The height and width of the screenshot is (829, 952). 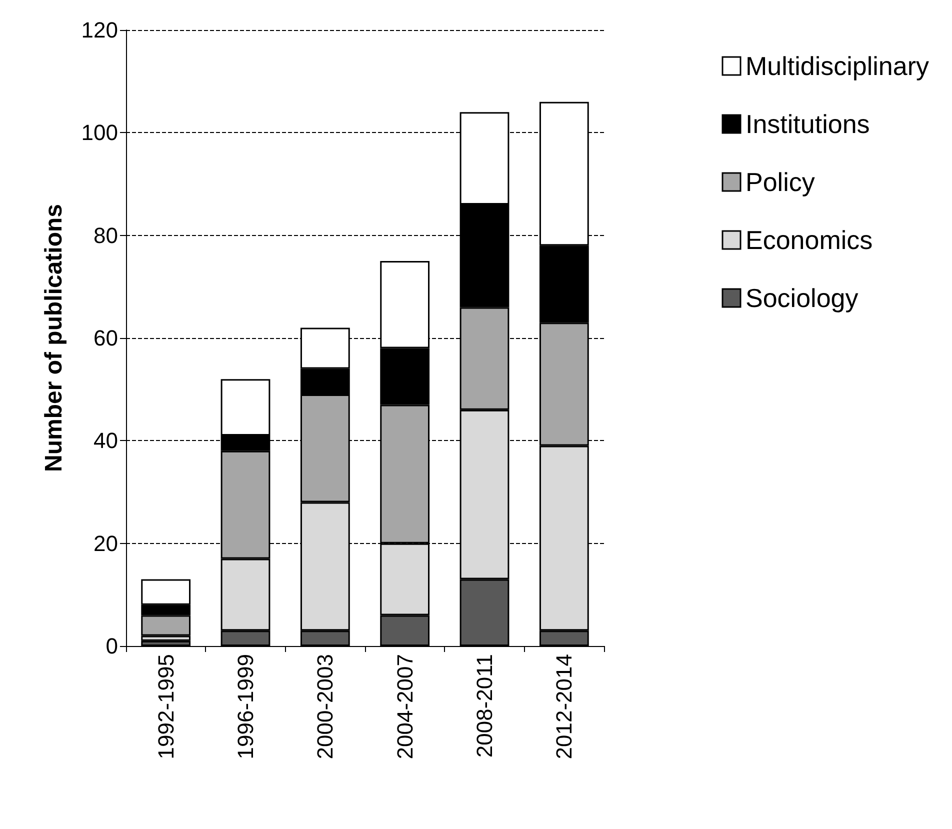 What do you see at coordinates (809, 240) in the screenshot?
I see `legend-label: Economics` at bounding box center [809, 240].